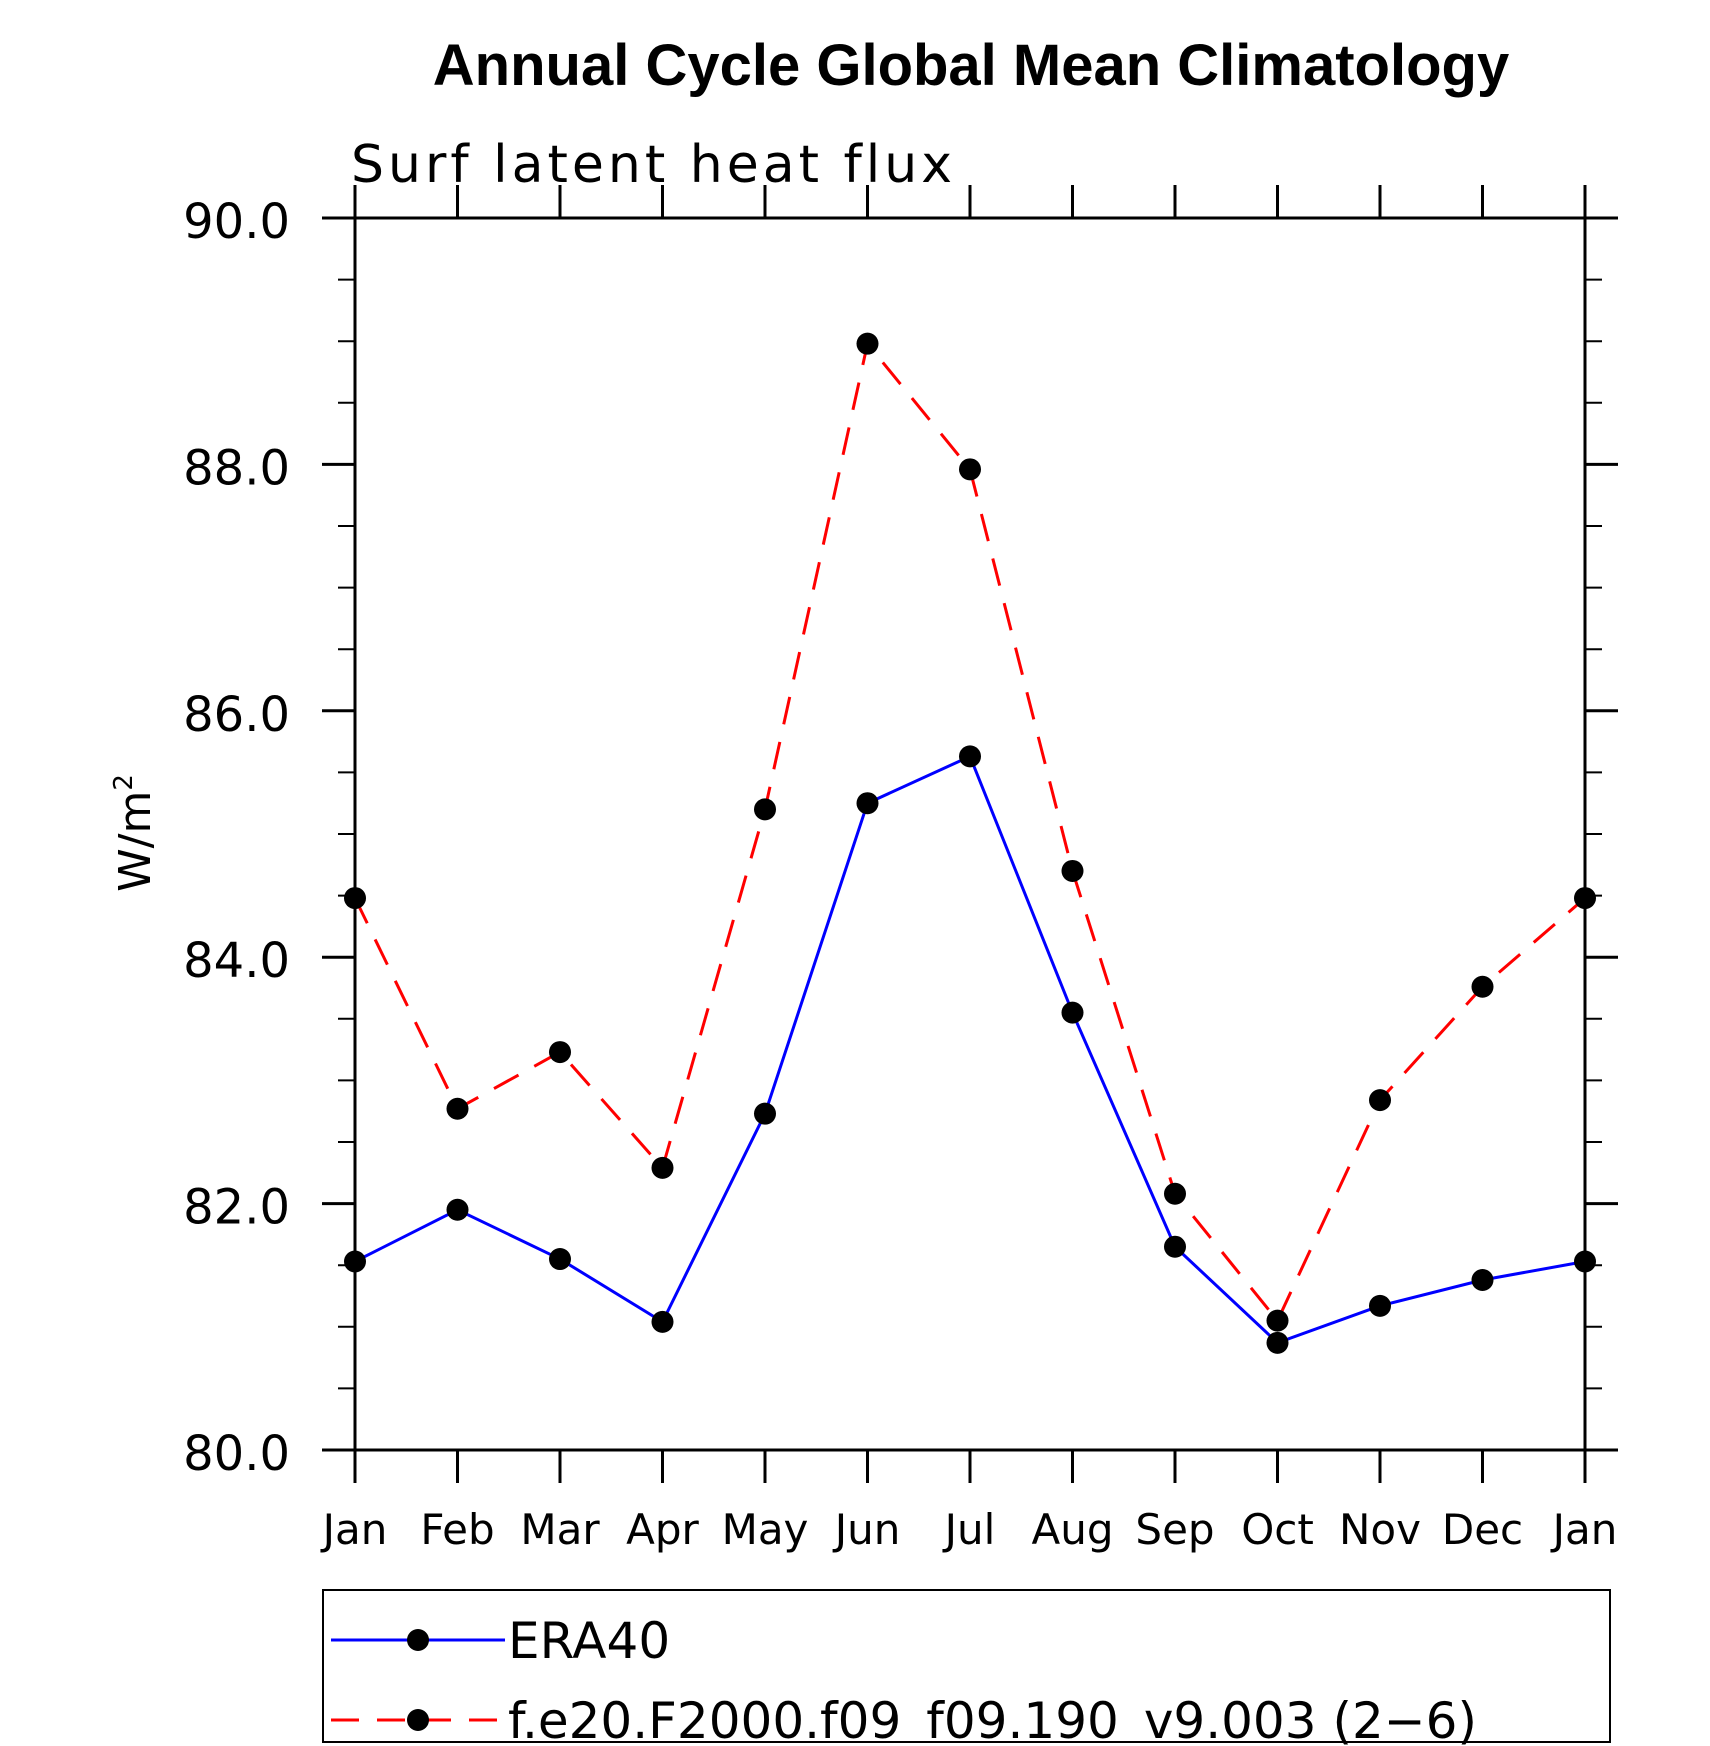 This screenshot has height=1746, width=1710. What do you see at coordinates (1277, 1529) in the screenshot?
I see `x-tick-label: Oct` at bounding box center [1277, 1529].